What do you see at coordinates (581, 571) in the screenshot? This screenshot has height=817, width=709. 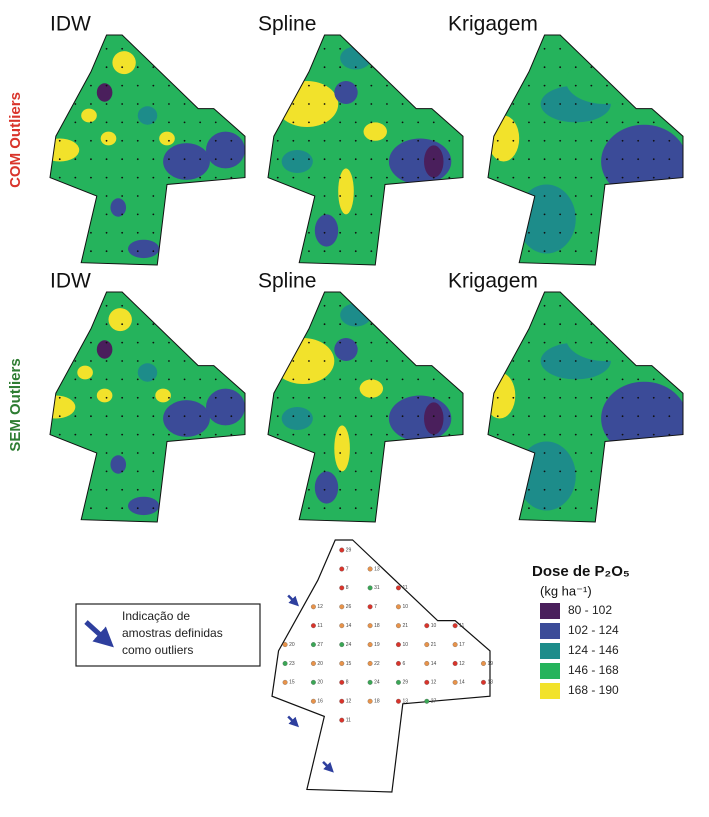 I see `legend-title: Dose de P₂O₅` at bounding box center [581, 571].